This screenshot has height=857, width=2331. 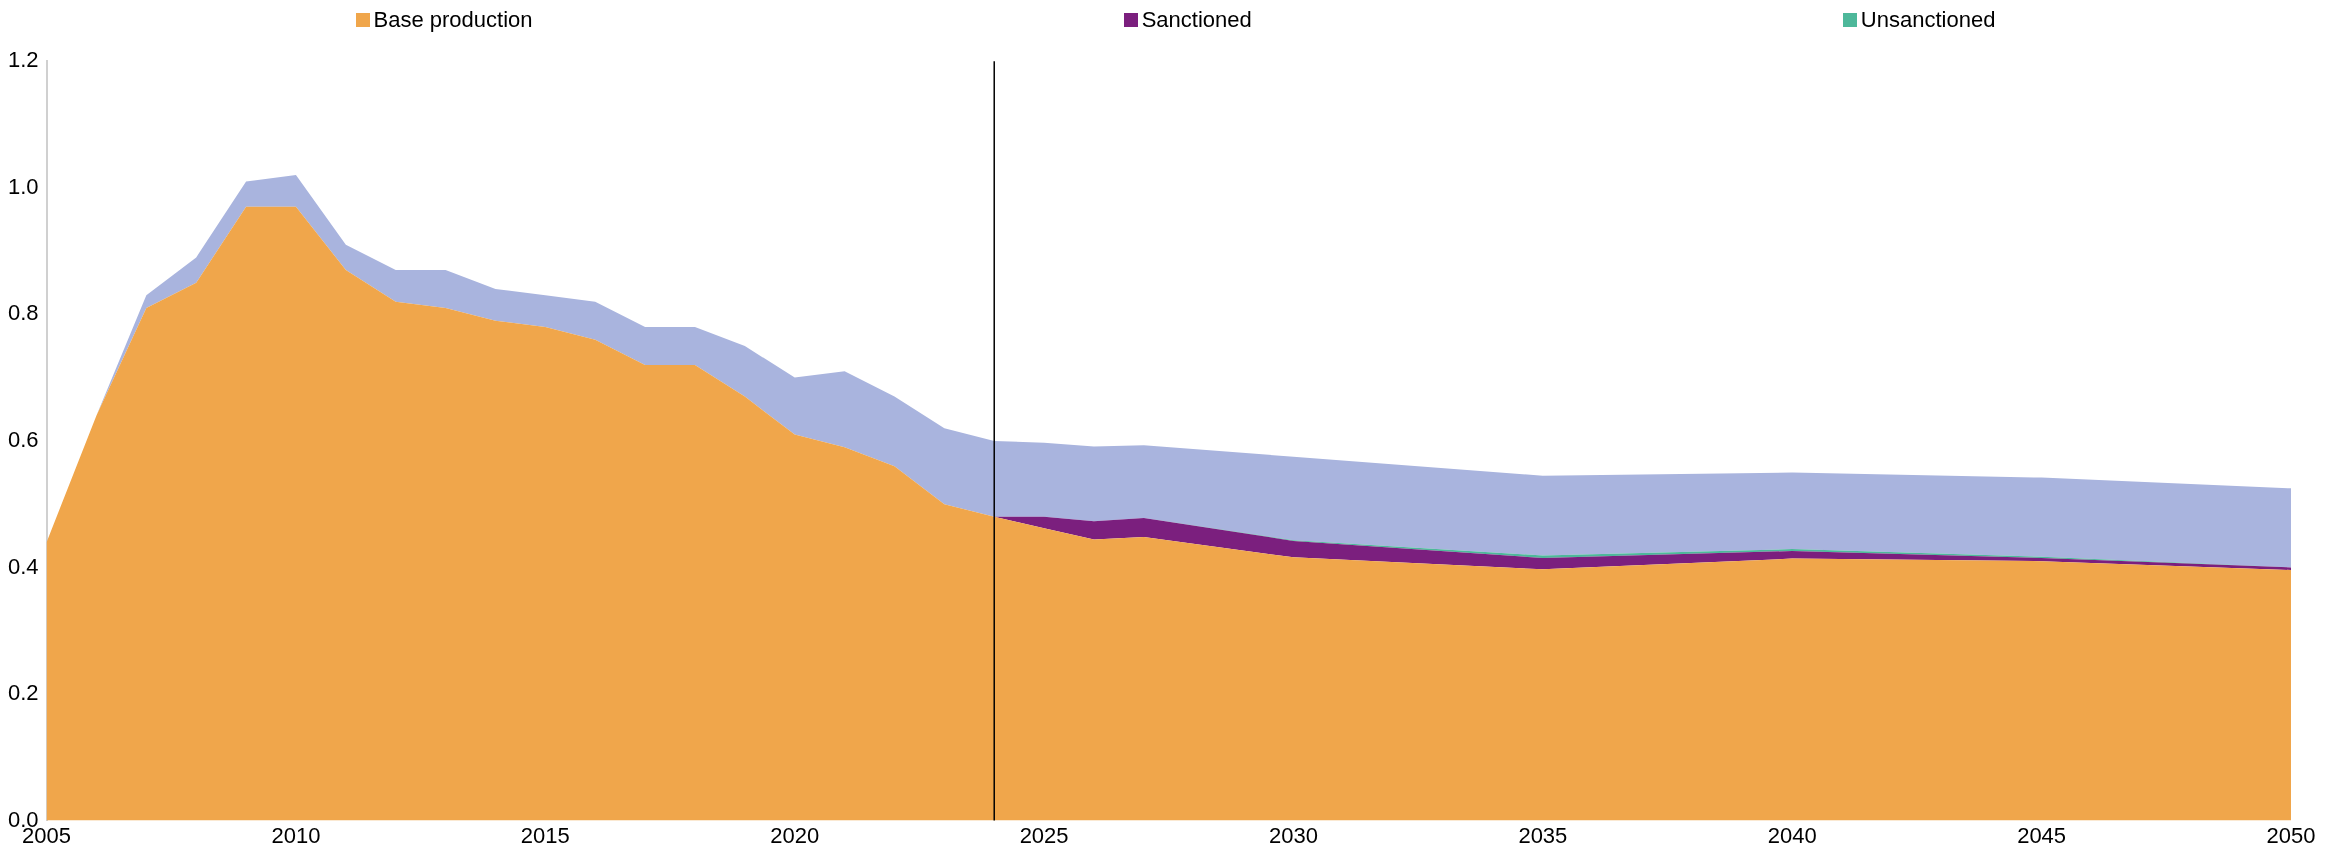 I want to click on x-tick-label: 2050, so click(x=2291, y=835).